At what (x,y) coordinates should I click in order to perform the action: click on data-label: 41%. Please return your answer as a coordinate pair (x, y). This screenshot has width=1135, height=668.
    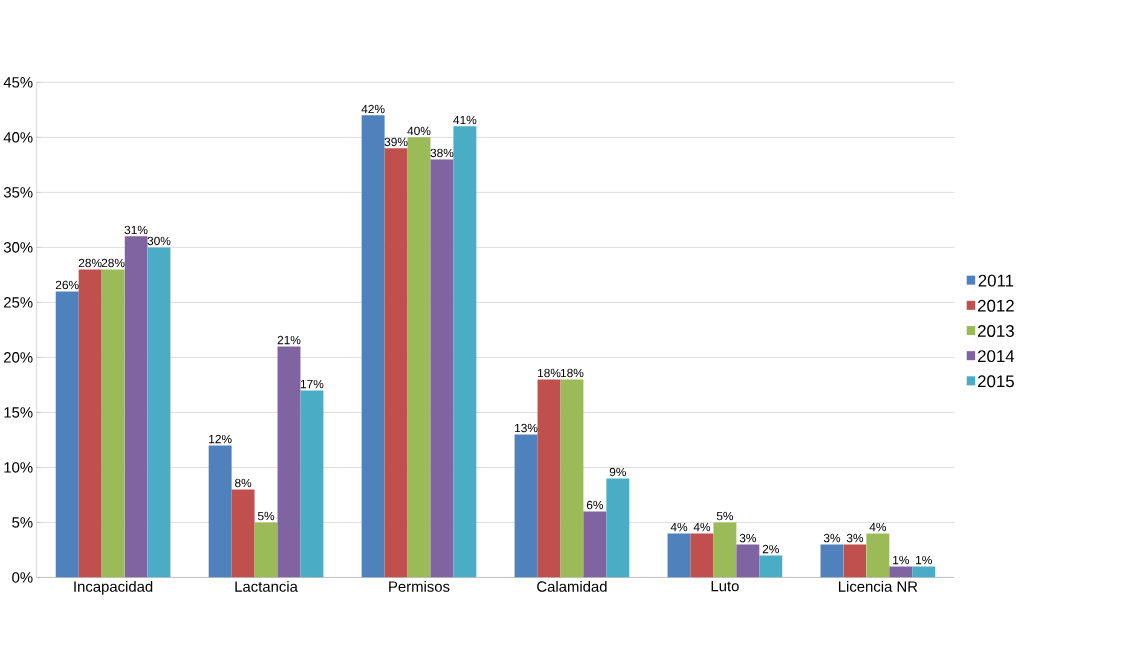
    Looking at the image, I should click on (465, 120).